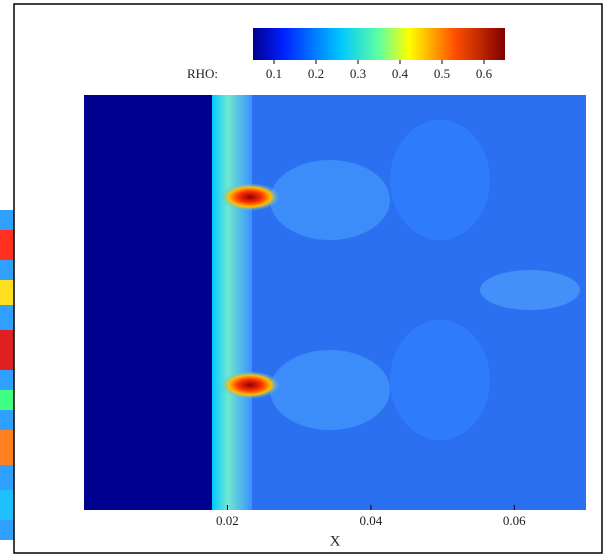 Image resolution: width=603 pixels, height=559 pixels. Describe the element at coordinates (358, 73) in the screenshot. I see `colorbar-tick-label: 0.3` at that location.